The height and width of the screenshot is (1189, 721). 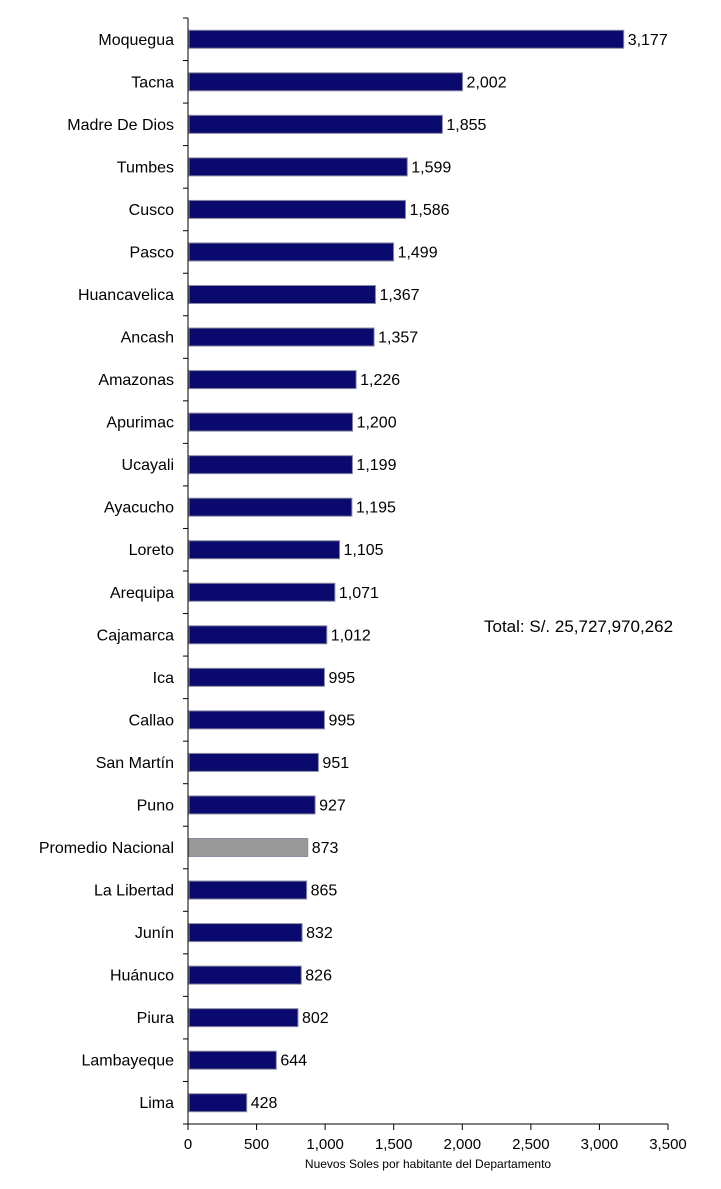 I want to click on bar-puno, so click(x=252, y=805).